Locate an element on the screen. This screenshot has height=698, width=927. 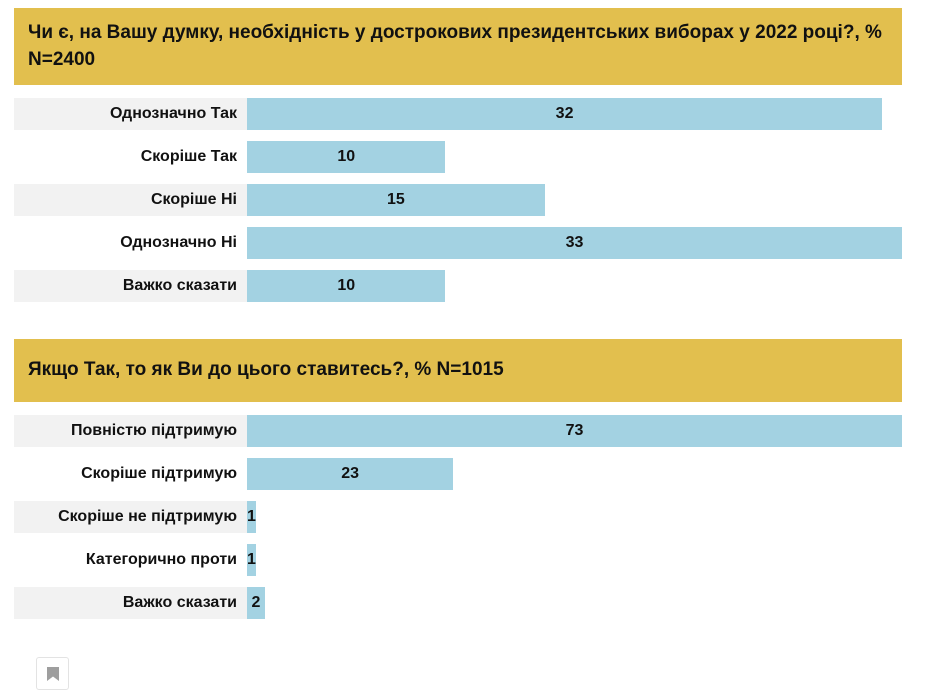
chart-row: Повністю підтримую 73 is located at coordinates (458, 430).